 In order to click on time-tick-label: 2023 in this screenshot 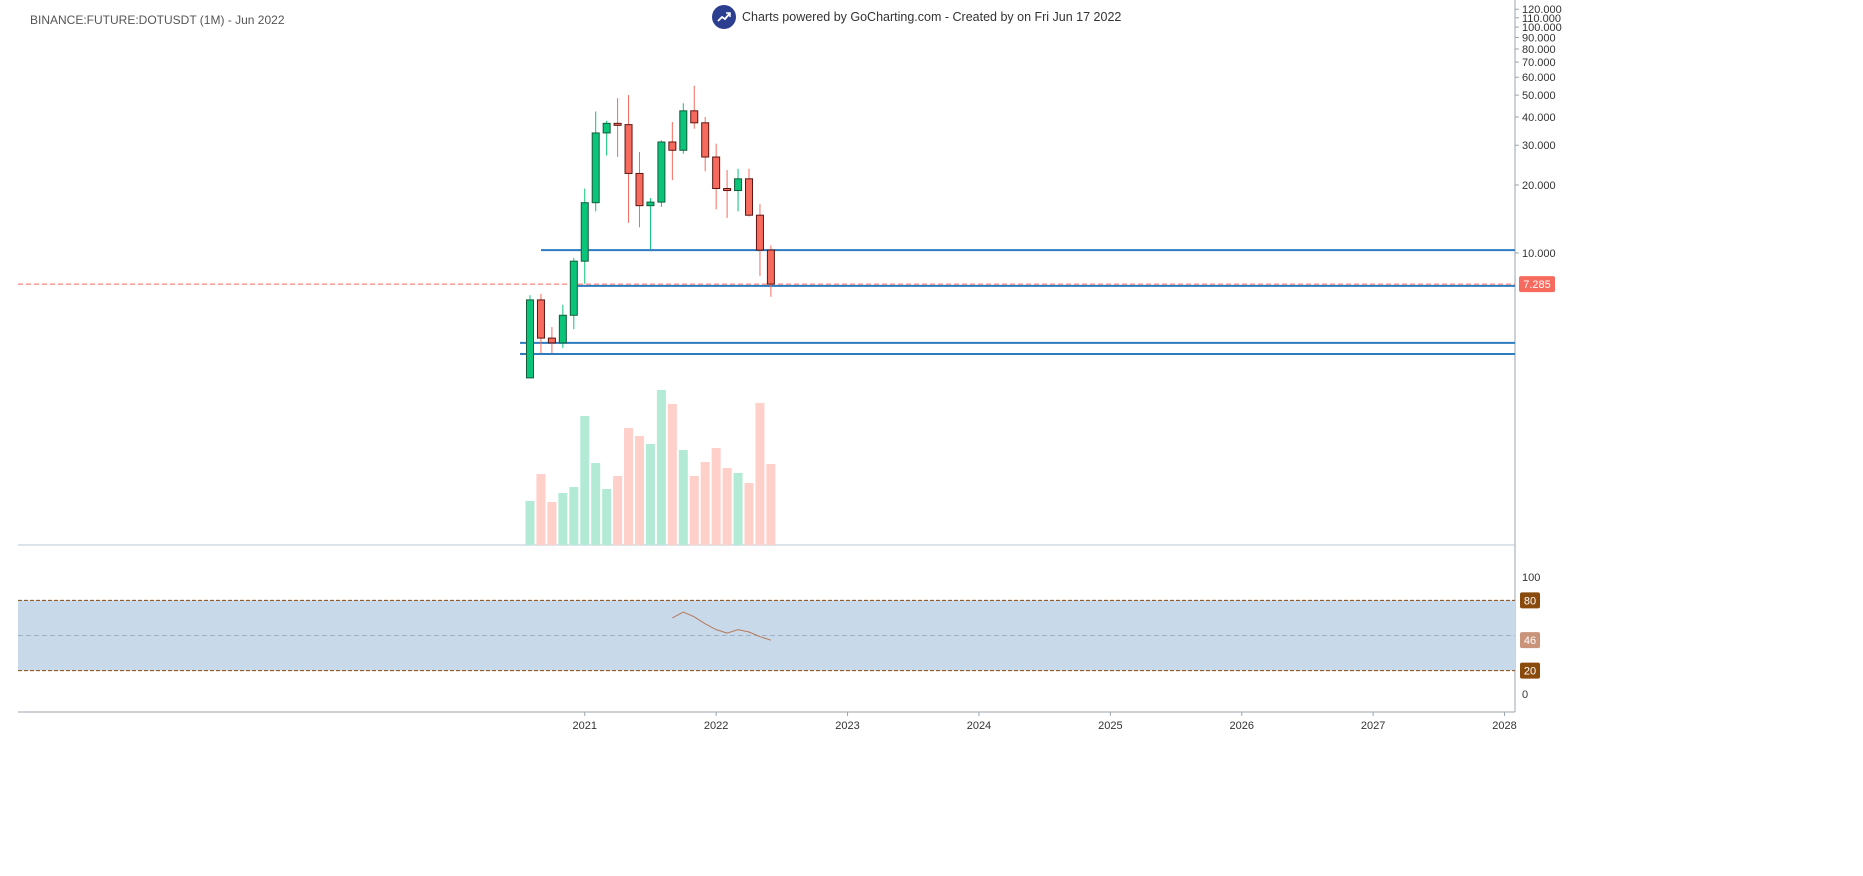, I will do `click(847, 726)`.